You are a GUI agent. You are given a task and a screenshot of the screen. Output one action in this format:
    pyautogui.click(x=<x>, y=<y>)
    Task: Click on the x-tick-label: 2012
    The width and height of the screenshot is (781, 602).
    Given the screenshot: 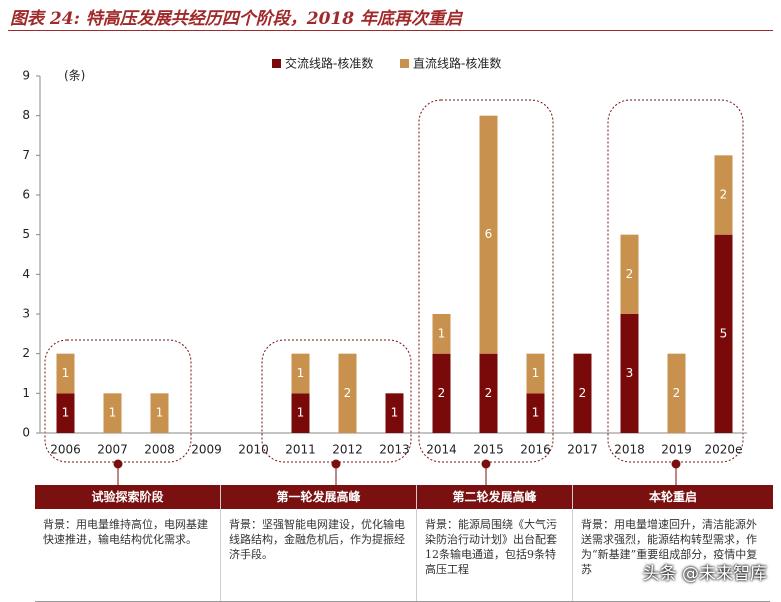 What is the action you would take?
    pyautogui.click(x=347, y=450)
    